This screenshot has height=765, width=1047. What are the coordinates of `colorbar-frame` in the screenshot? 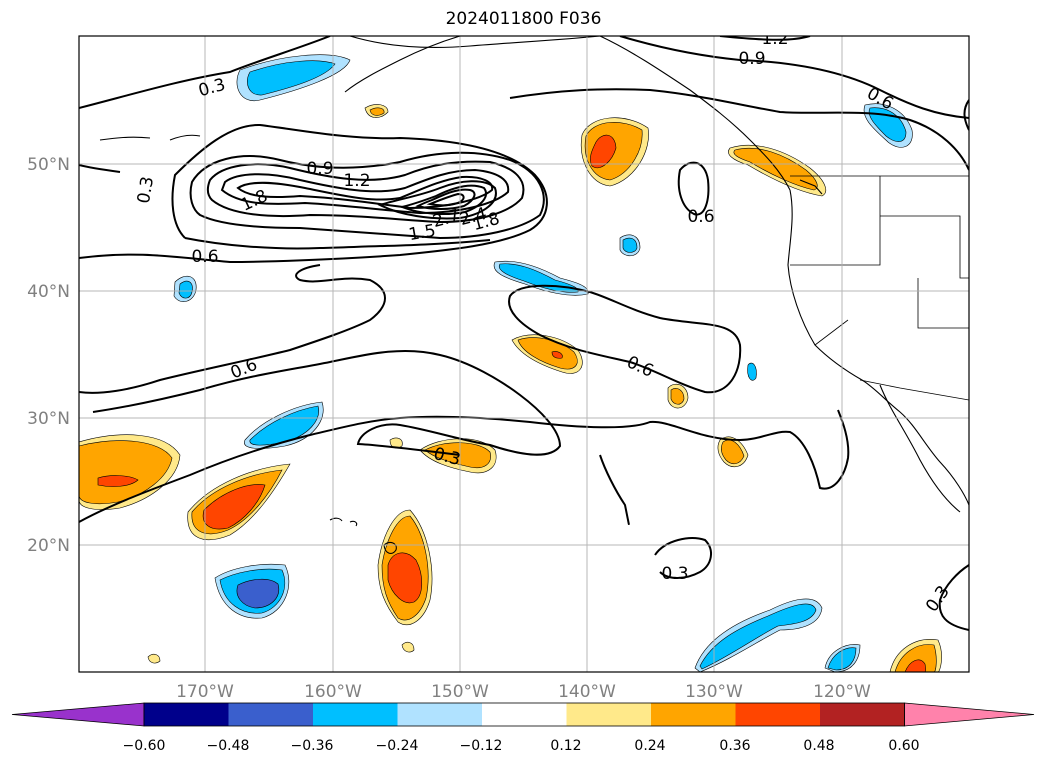 It's located at (524, 714).